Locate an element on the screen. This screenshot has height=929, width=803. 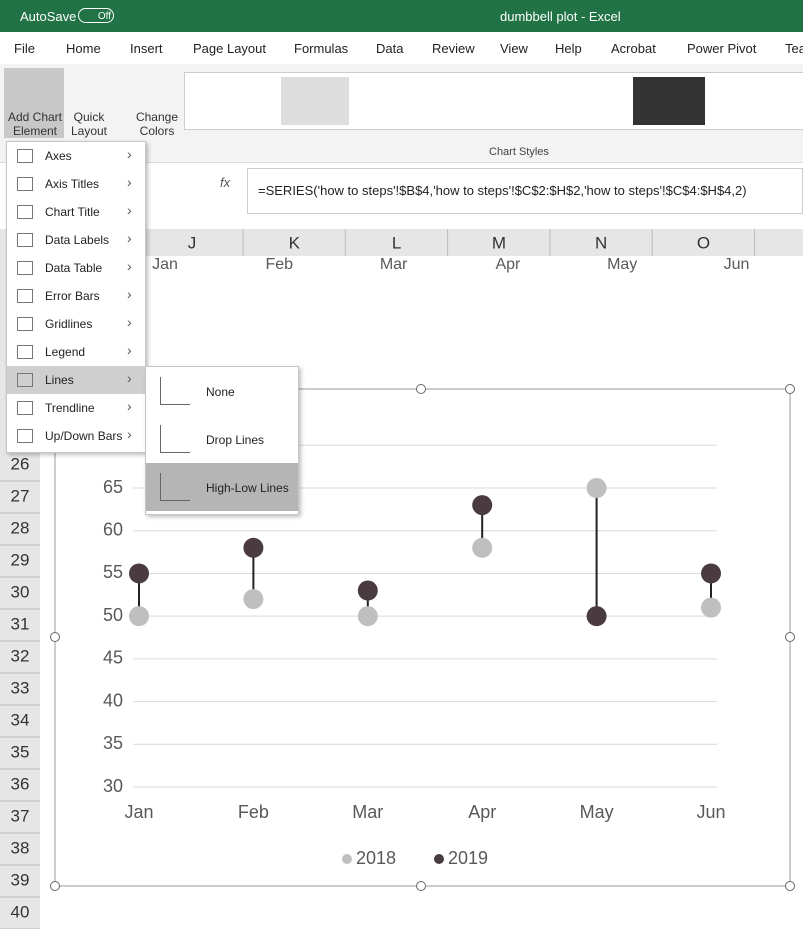
ribbon-tab: Review is located at coordinates (453, 48).